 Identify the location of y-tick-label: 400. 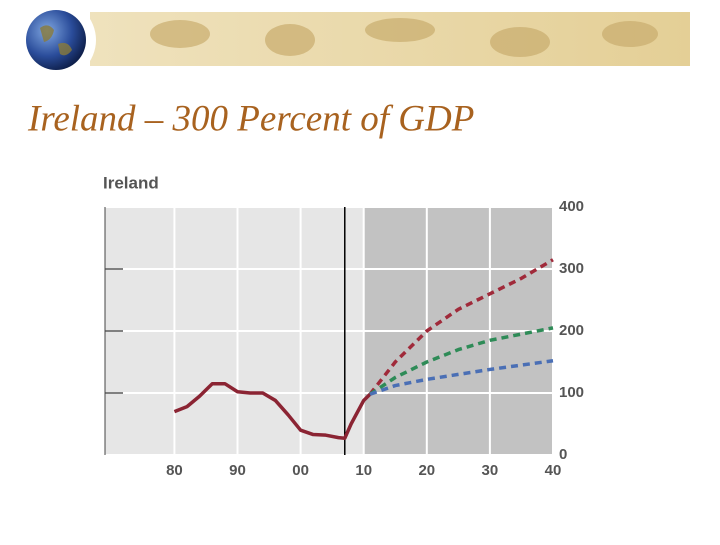
(571, 206).